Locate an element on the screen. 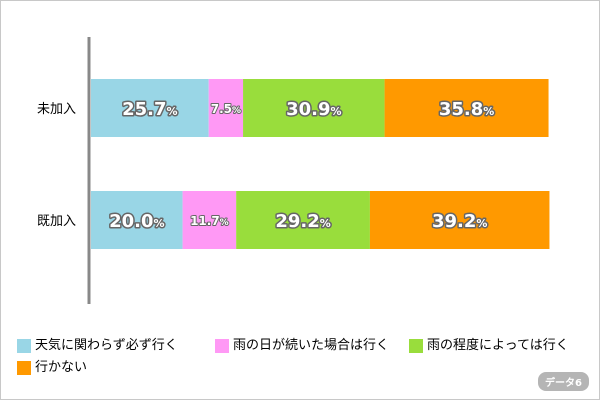 Image resolution: width=600 pixels, height=401 pixels. category-label: 既加入 is located at coordinates (56, 221).